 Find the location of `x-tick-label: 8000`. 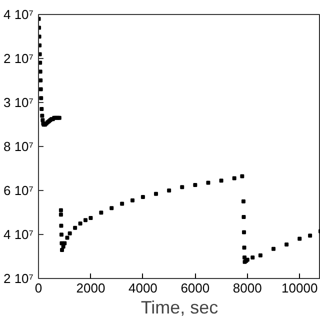

x-tick-label: 8000 is located at coordinates (247, 288).